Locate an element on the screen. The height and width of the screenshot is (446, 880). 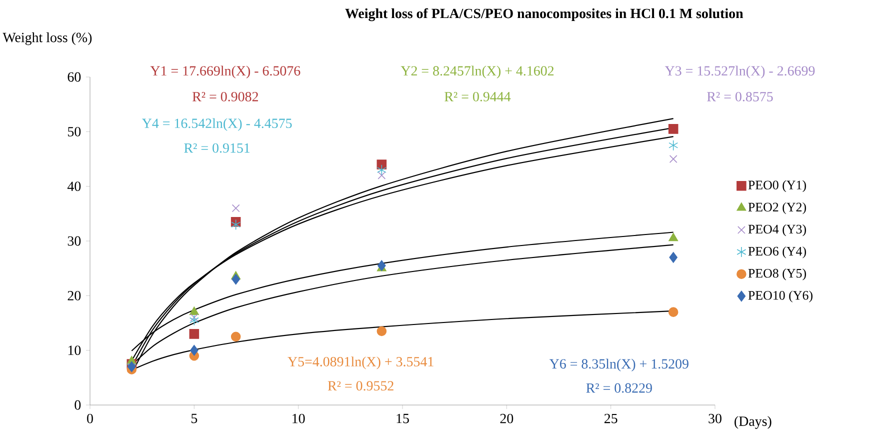
x-tick-label: 20 is located at coordinates (507, 419).